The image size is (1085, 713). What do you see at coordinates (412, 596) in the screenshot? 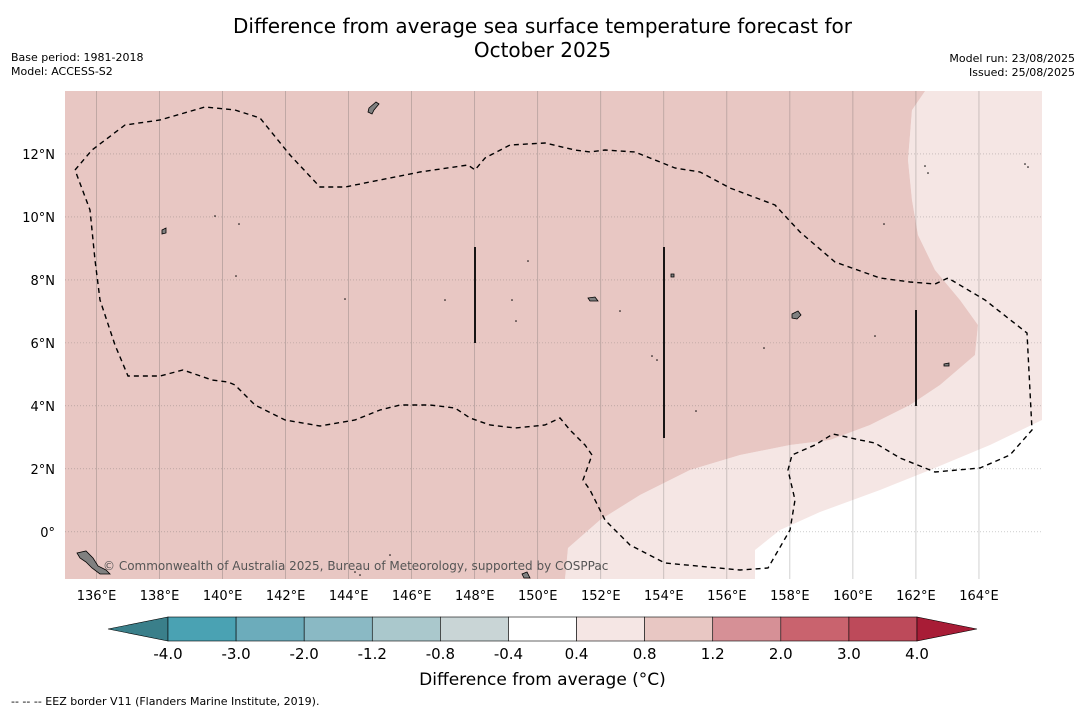
I see `longitude-label: 146°E` at bounding box center [412, 596].